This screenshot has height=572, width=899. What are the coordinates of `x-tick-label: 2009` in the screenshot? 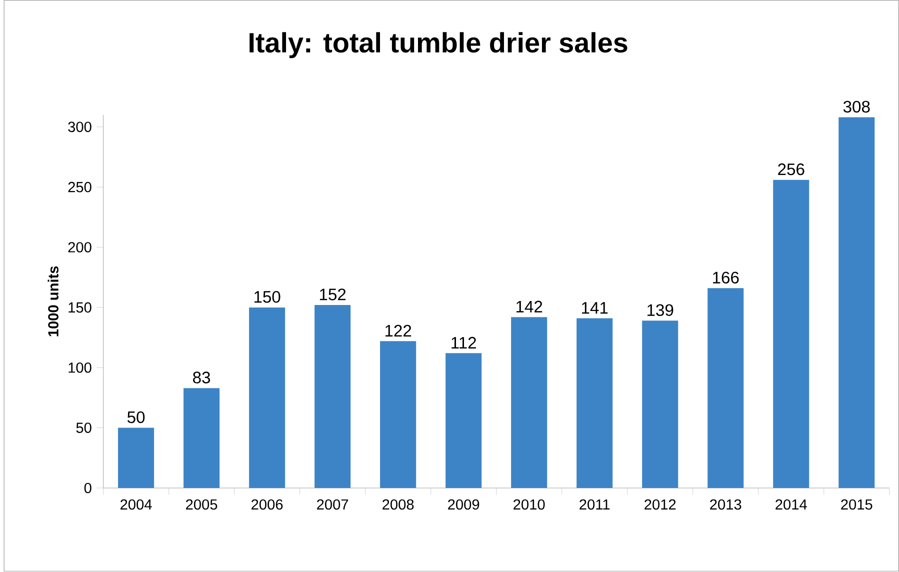 It's located at (464, 505).